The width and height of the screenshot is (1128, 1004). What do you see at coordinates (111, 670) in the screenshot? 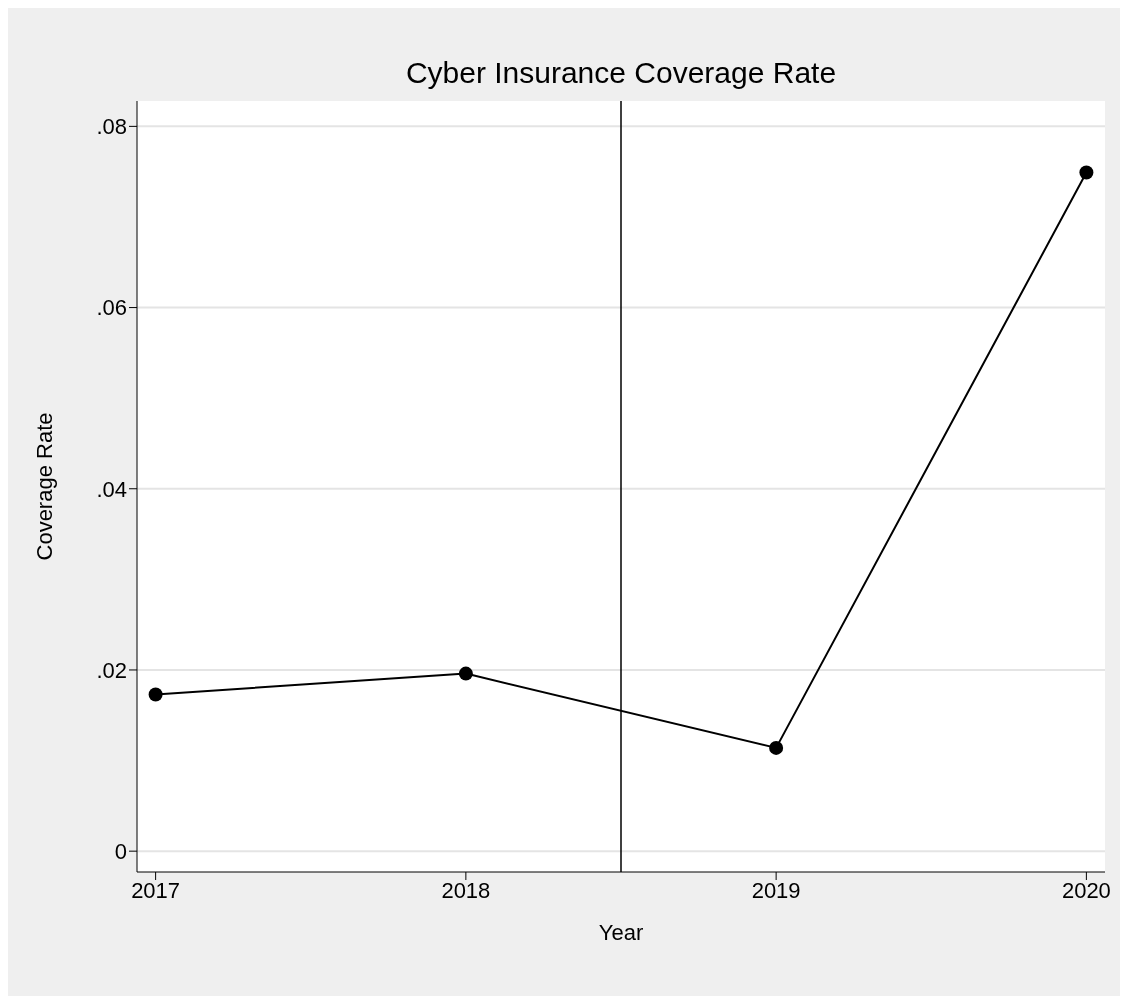
I see `y-tick-label: .02` at bounding box center [111, 670].